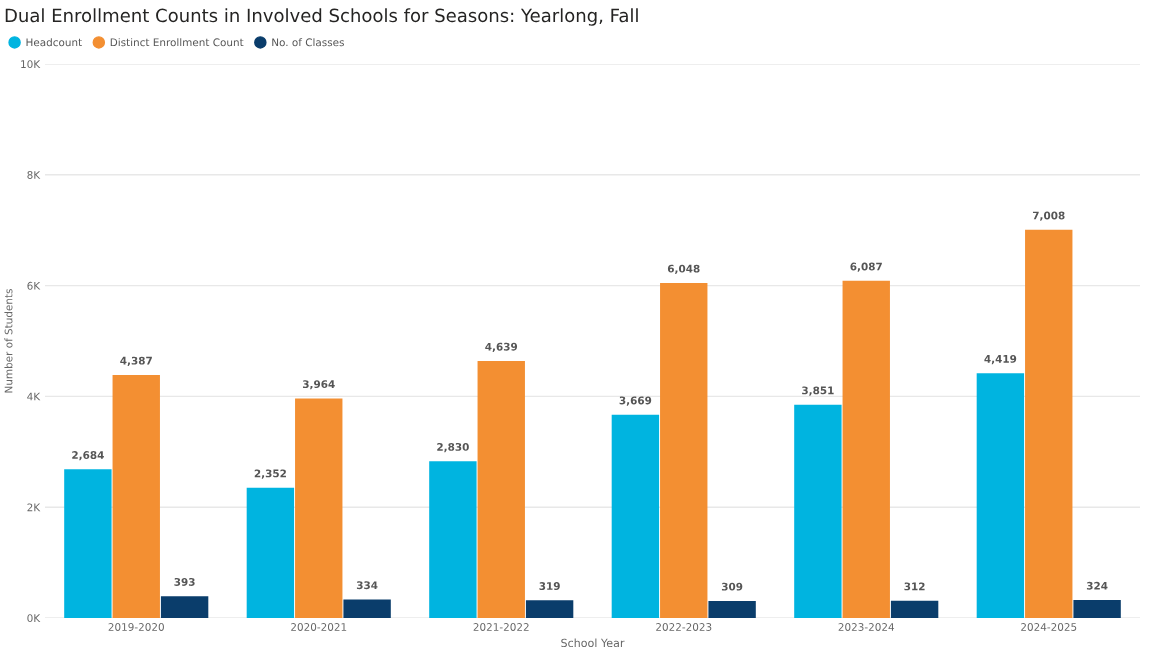 Image resolution: width=1153 pixels, height=652 pixels. I want to click on legend-label: Headcount, so click(54, 42).